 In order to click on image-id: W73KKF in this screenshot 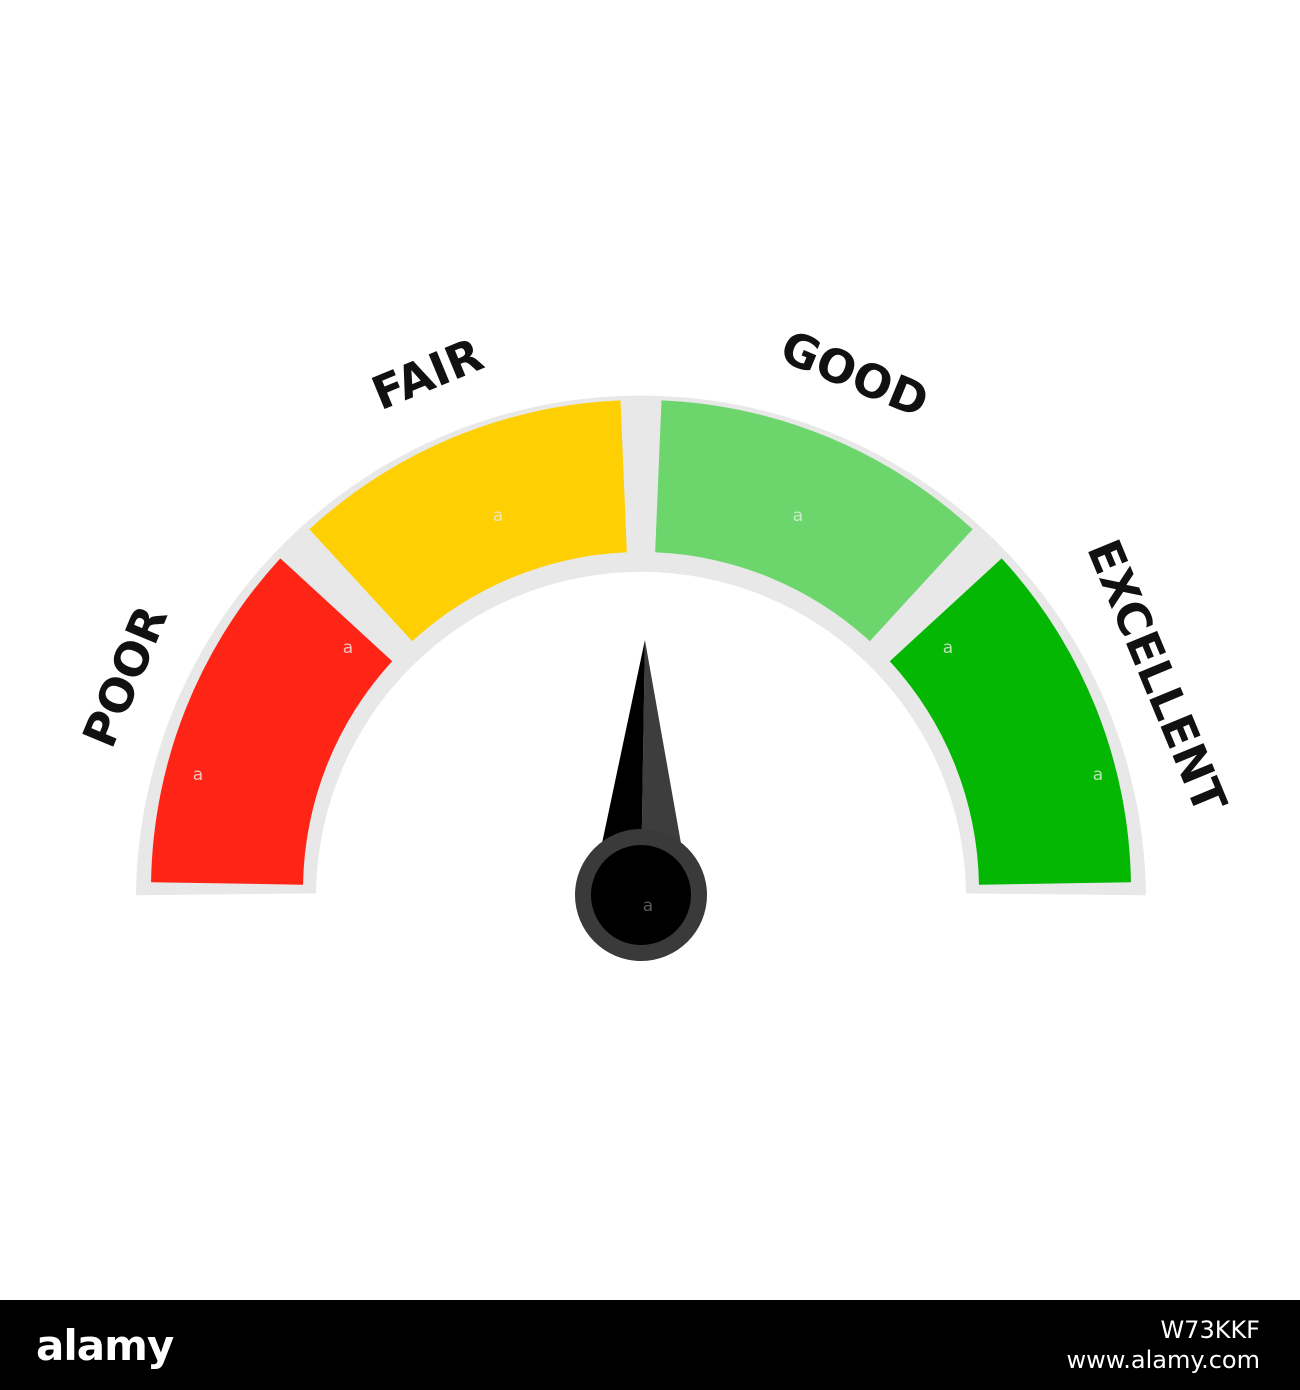, I will do `click(1210, 1330)`.